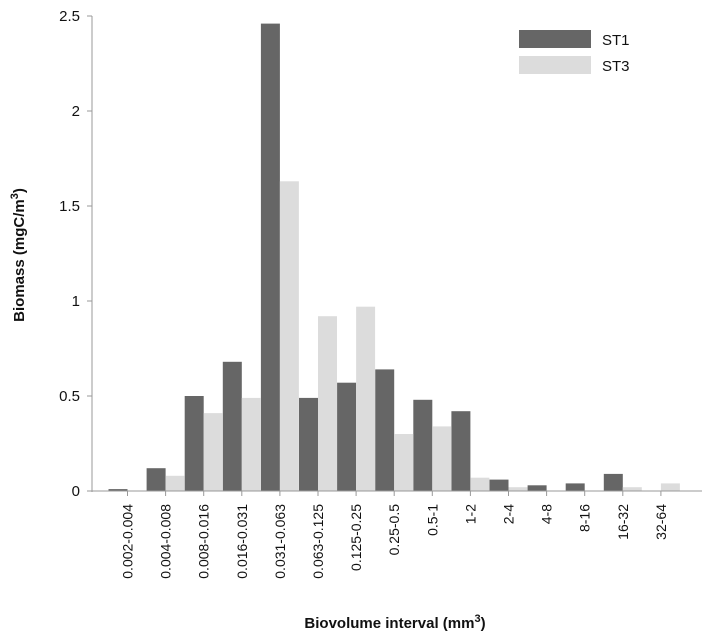 Image resolution: width=703 pixels, height=636 pixels. I want to click on y-tick-label: 0, so click(76, 491).